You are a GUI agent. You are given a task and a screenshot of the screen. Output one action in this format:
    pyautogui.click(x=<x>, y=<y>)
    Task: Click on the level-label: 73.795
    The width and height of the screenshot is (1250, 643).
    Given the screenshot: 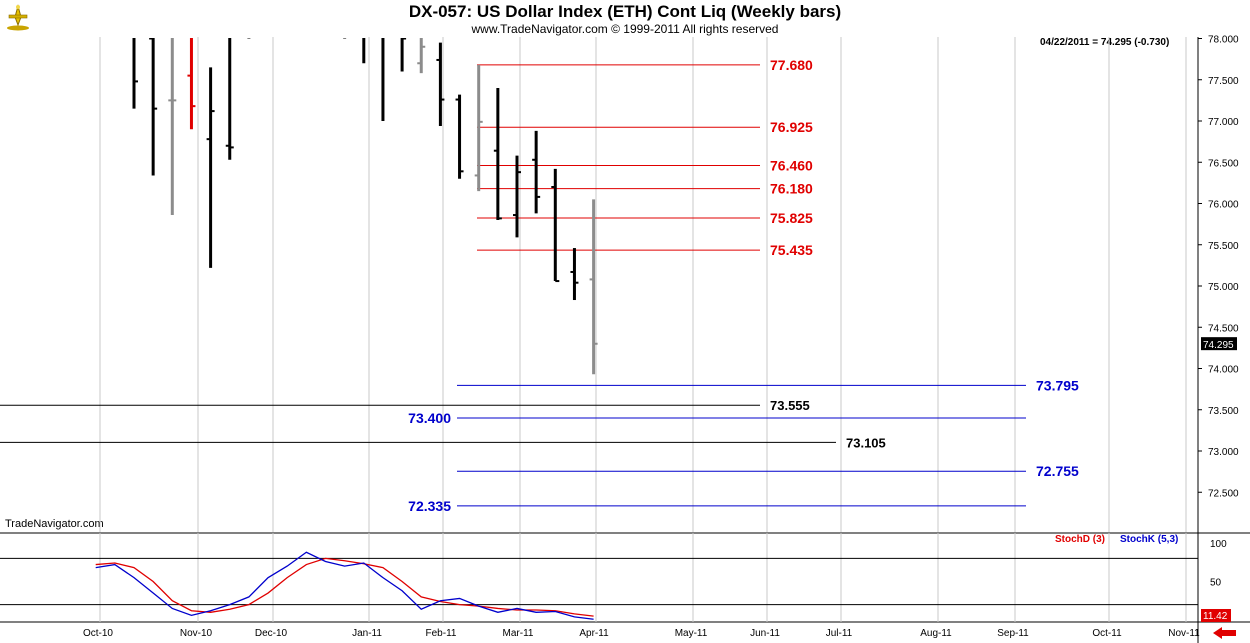 What is the action you would take?
    pyautogui.click(x=1057, y=385)
    